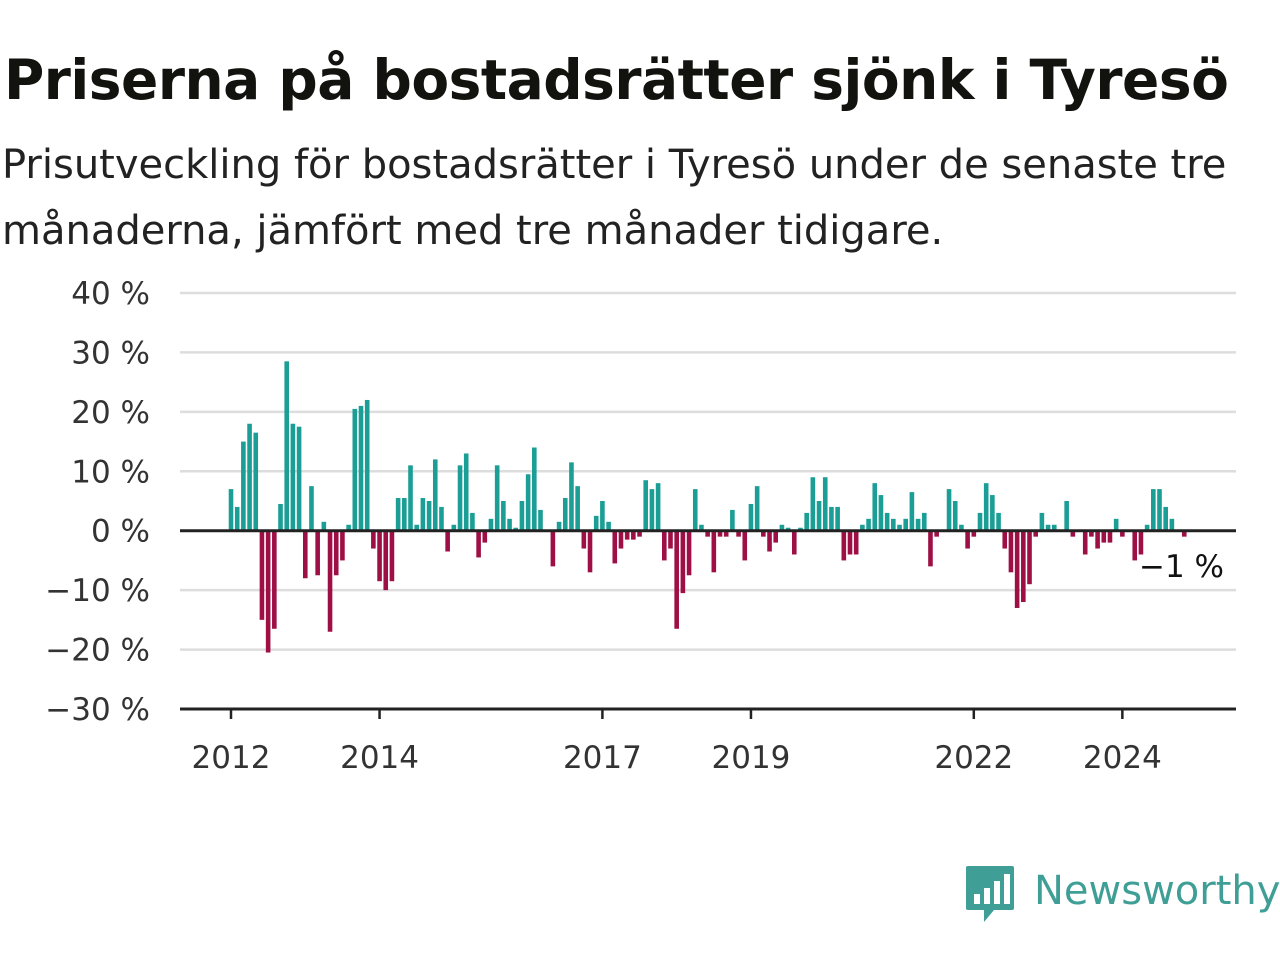 The image size is (1280, 960). Describe the element at coordinates (110, 472) in the screenshot. I see `y-tick-label: 10 %` at that location.